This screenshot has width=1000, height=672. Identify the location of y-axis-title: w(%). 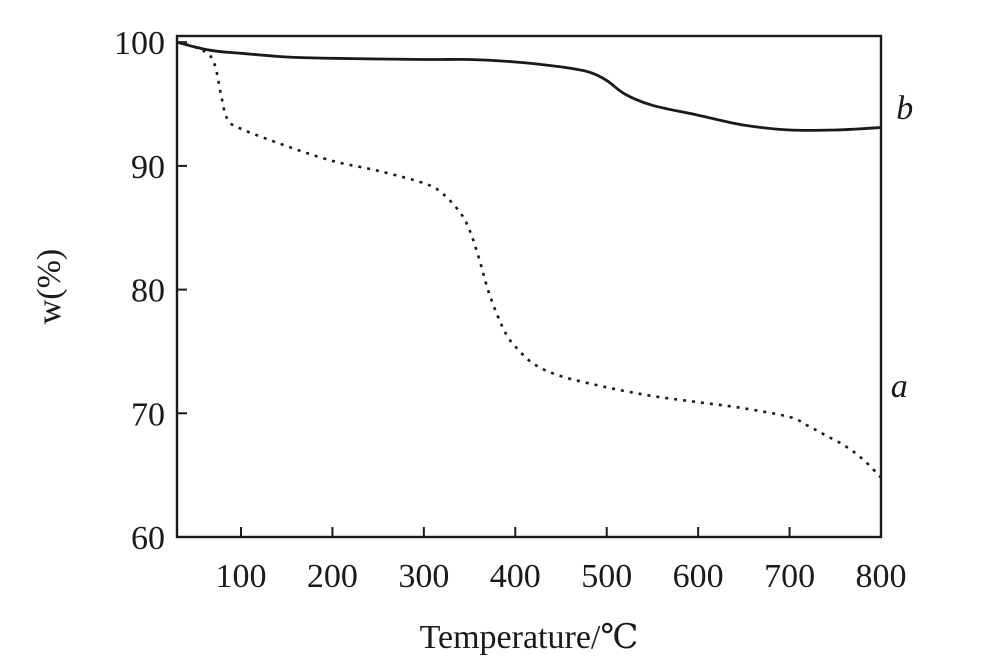
(49, 287).